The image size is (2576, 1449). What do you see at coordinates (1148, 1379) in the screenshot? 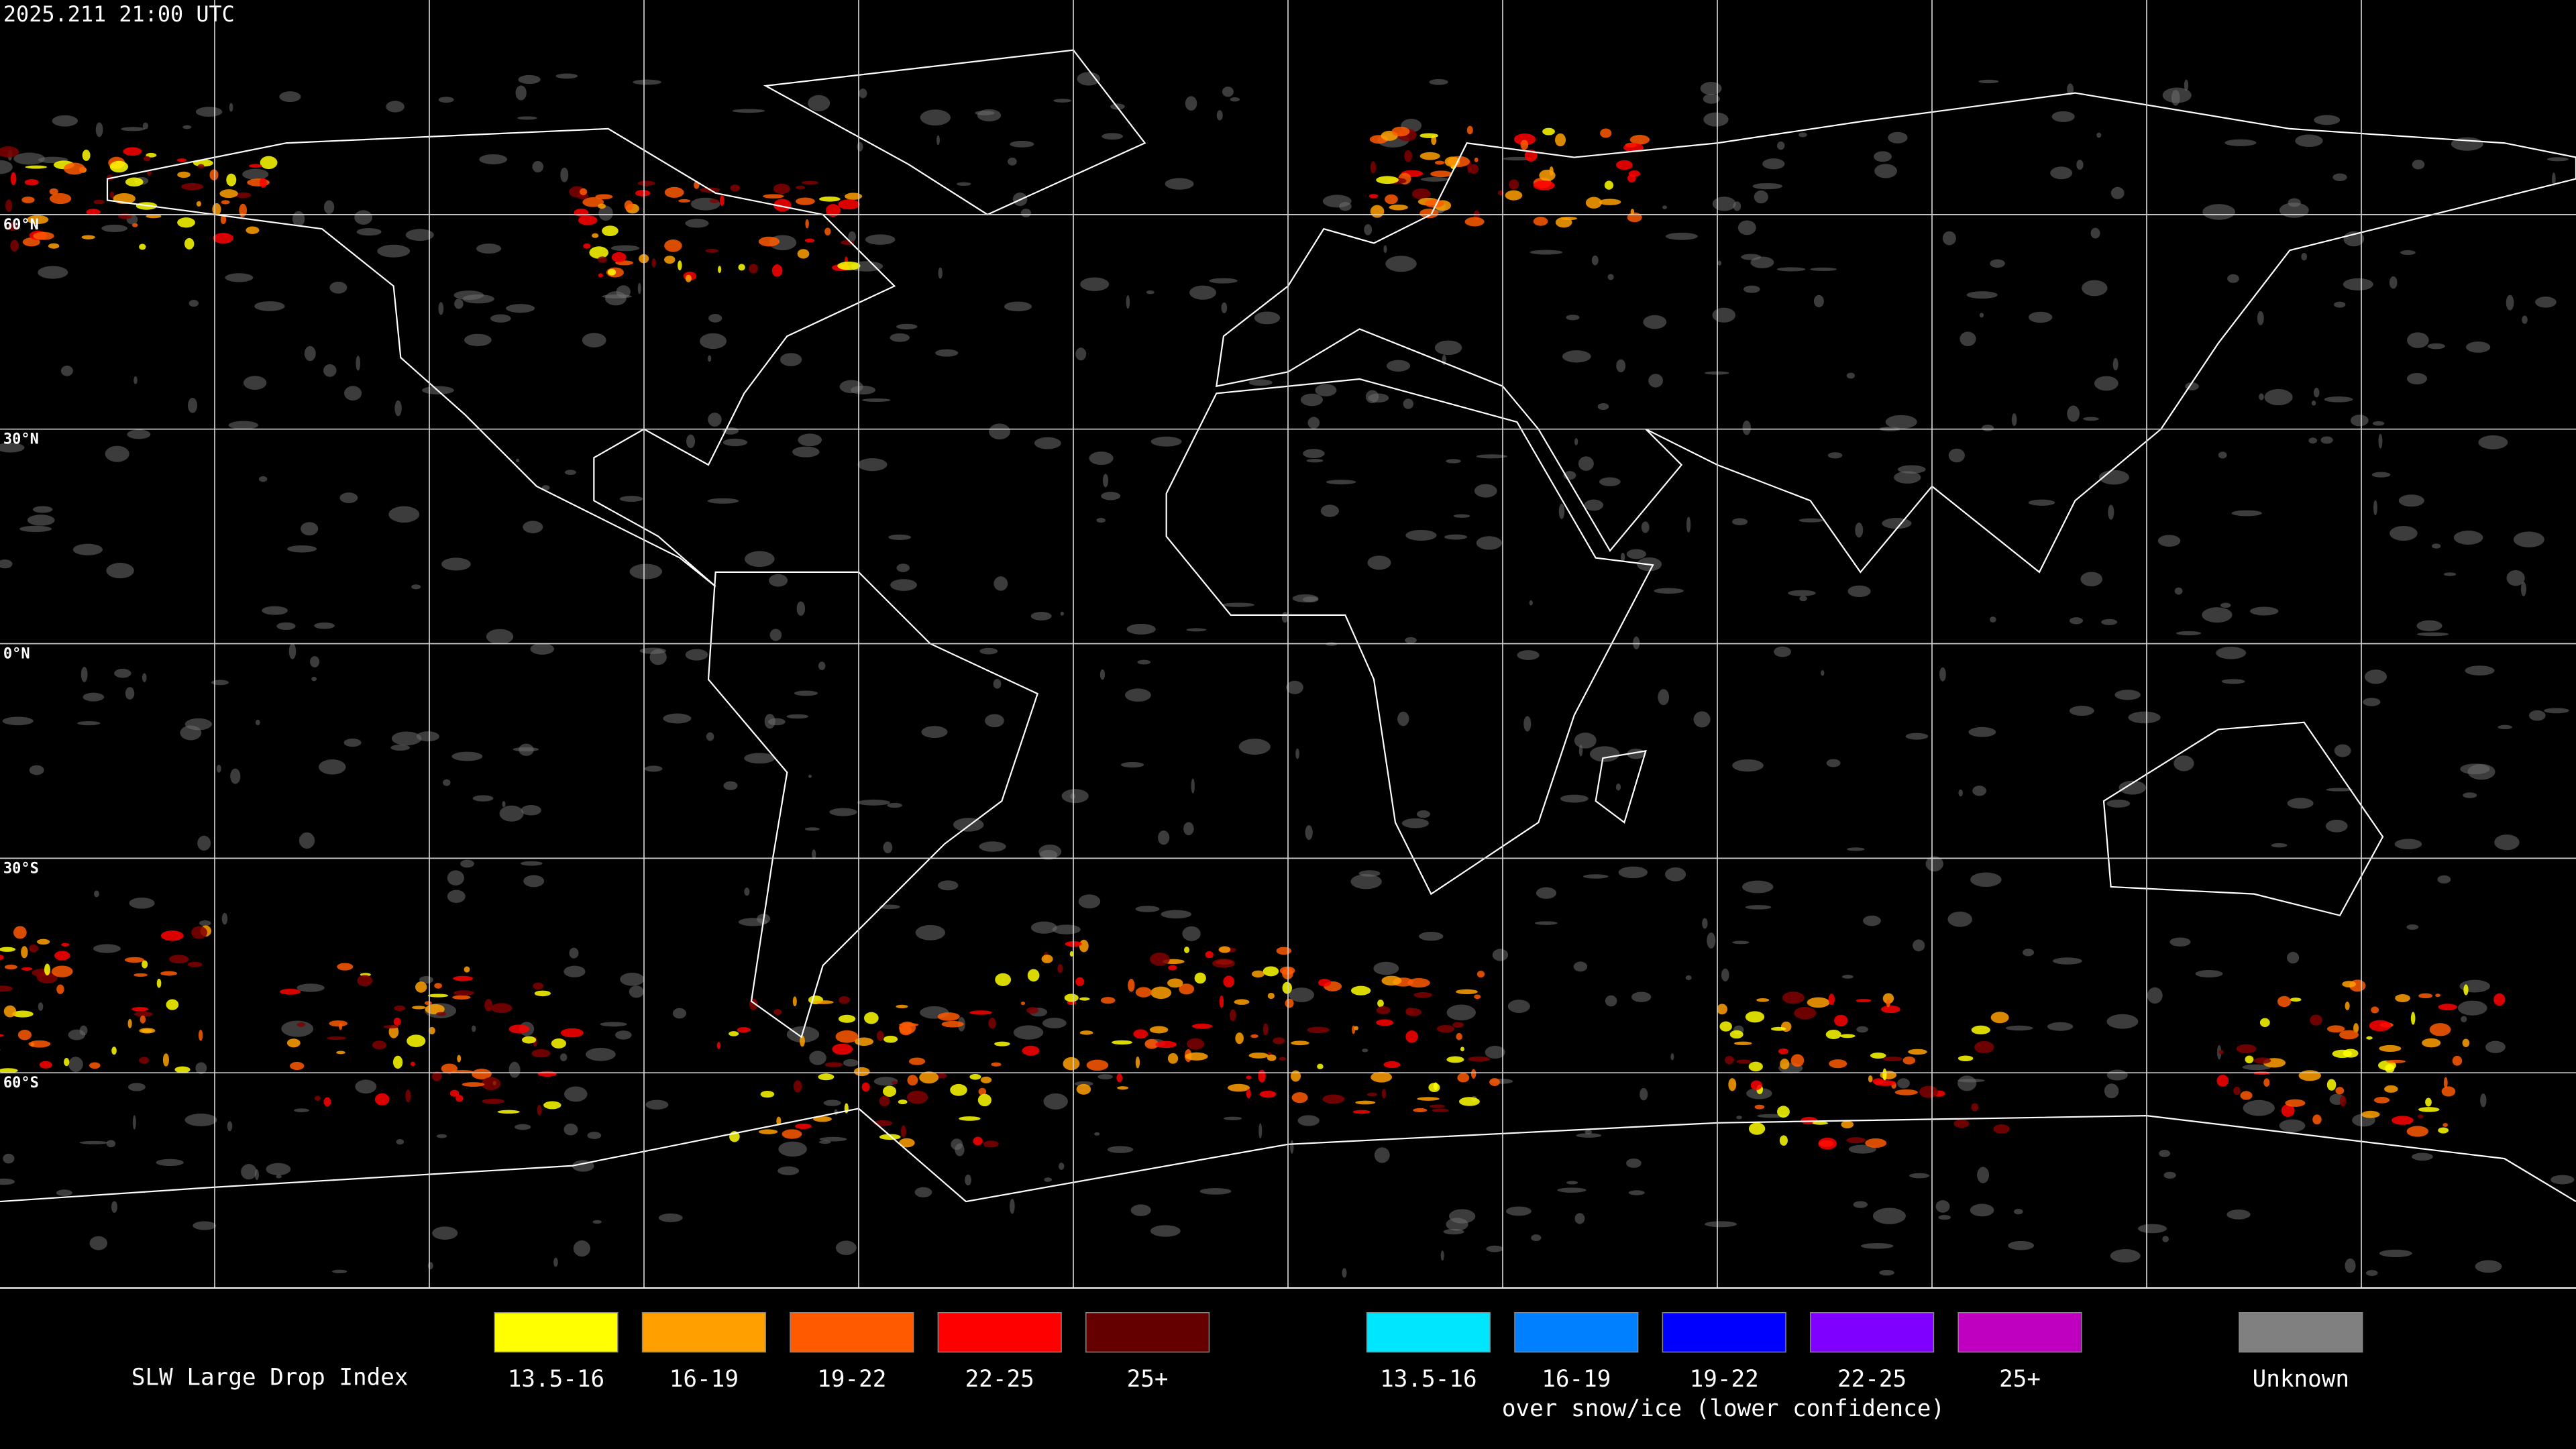
I see `legend-label: 25+` at bounding box center [1148, 1379].